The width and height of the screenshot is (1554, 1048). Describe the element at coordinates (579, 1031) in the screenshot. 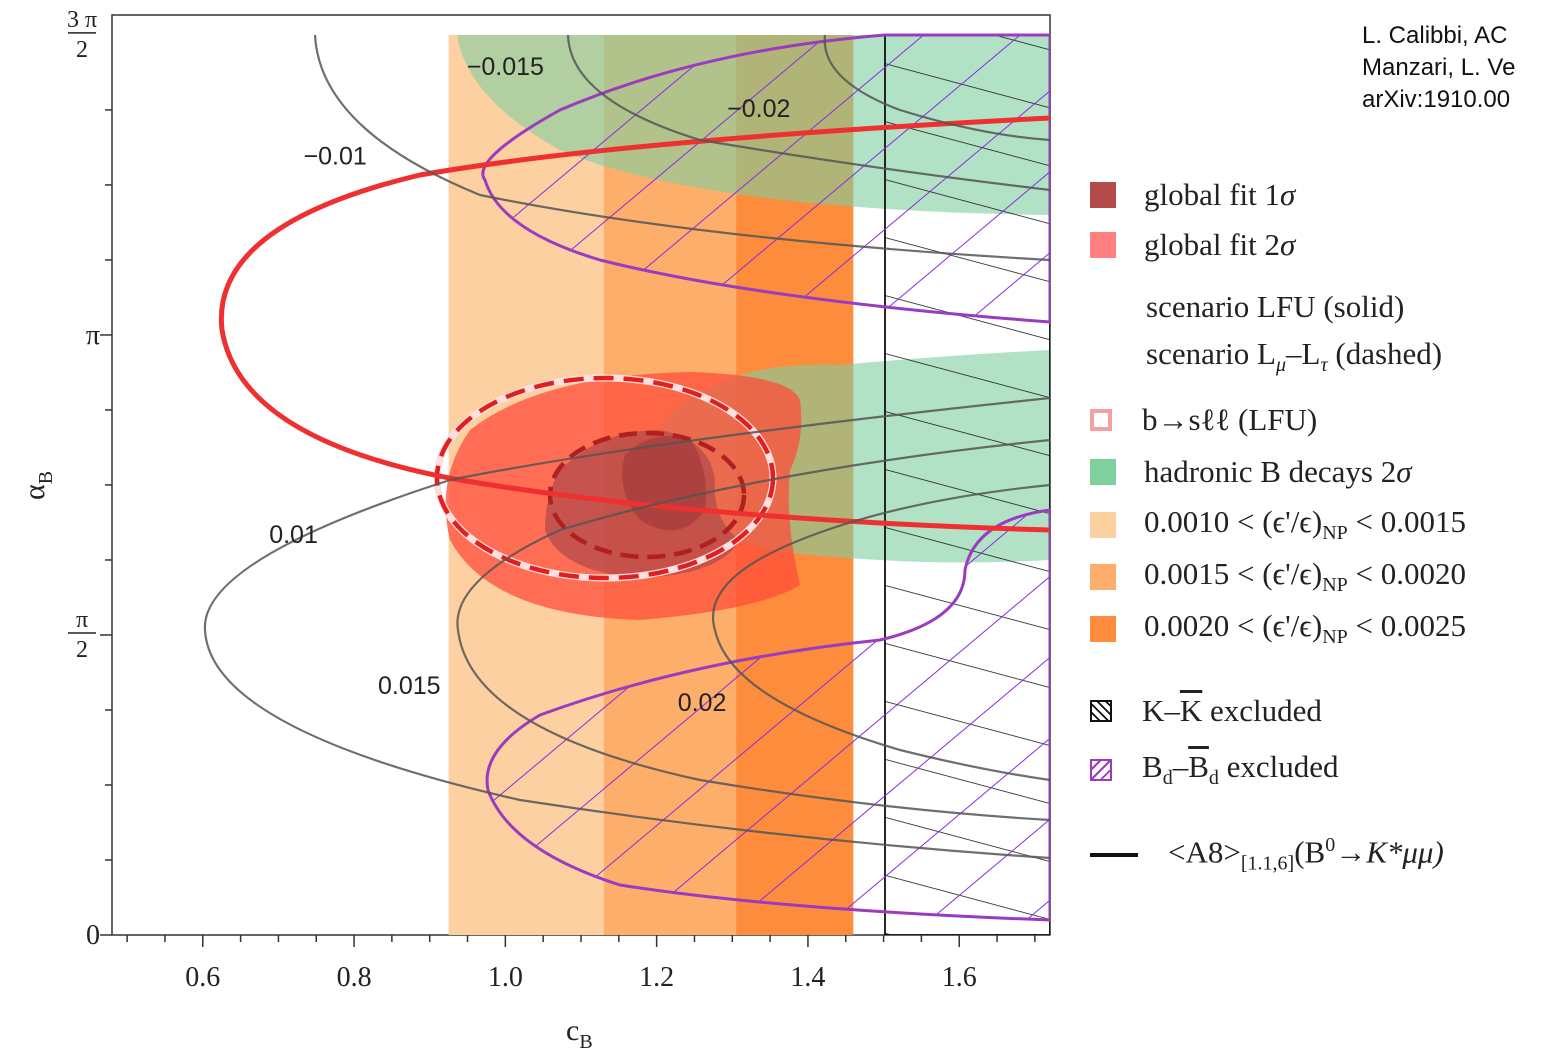

I see `x-axis-label: cB` at that location.